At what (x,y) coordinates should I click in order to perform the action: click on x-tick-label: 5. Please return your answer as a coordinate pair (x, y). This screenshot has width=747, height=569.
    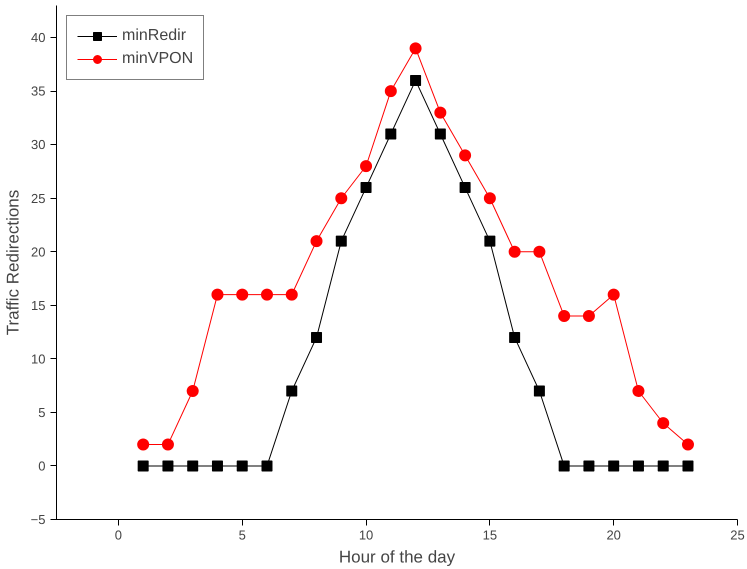
    Looking at the image, I should click on (242, 535).